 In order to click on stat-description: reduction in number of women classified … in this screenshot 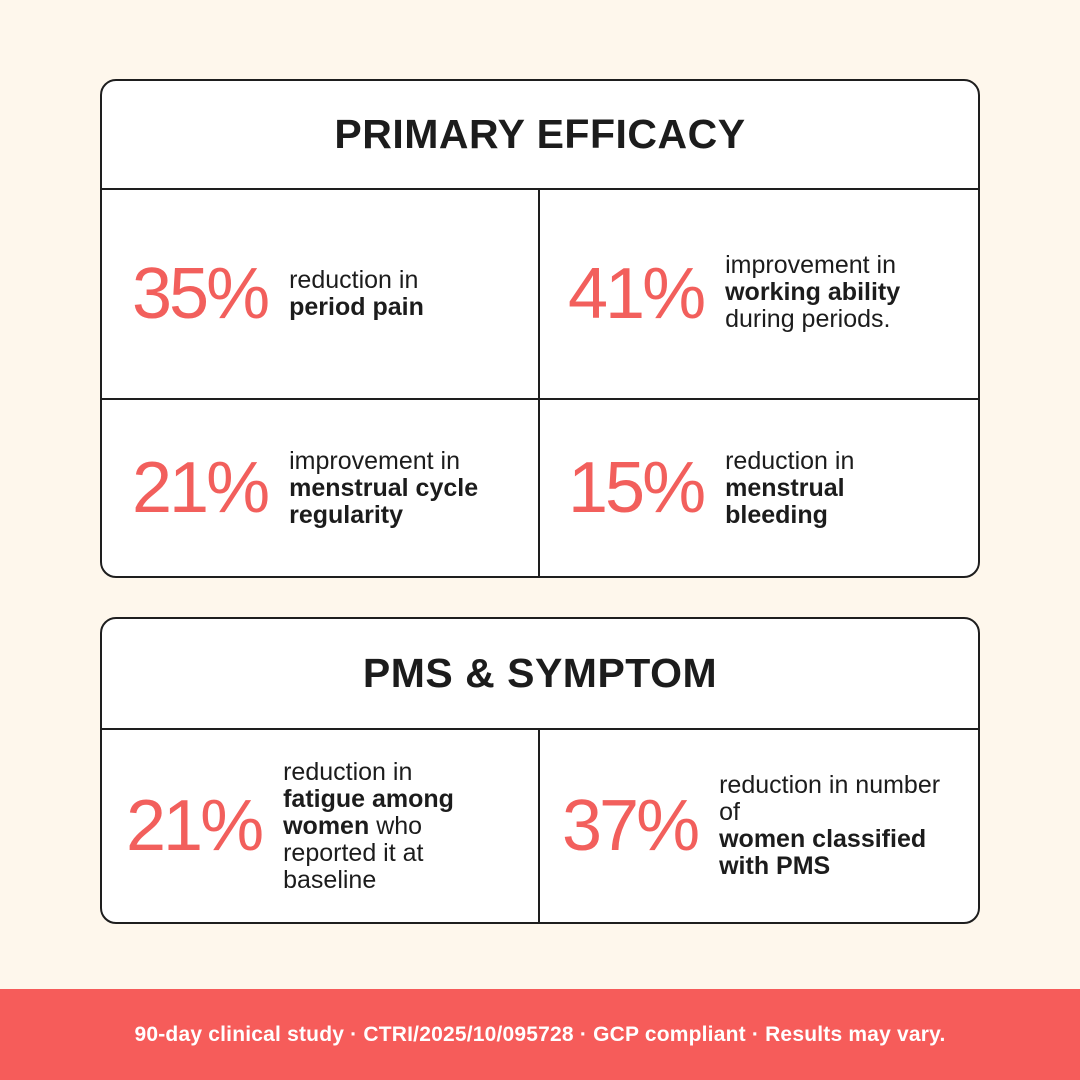, I will do `click(834, 826)`.